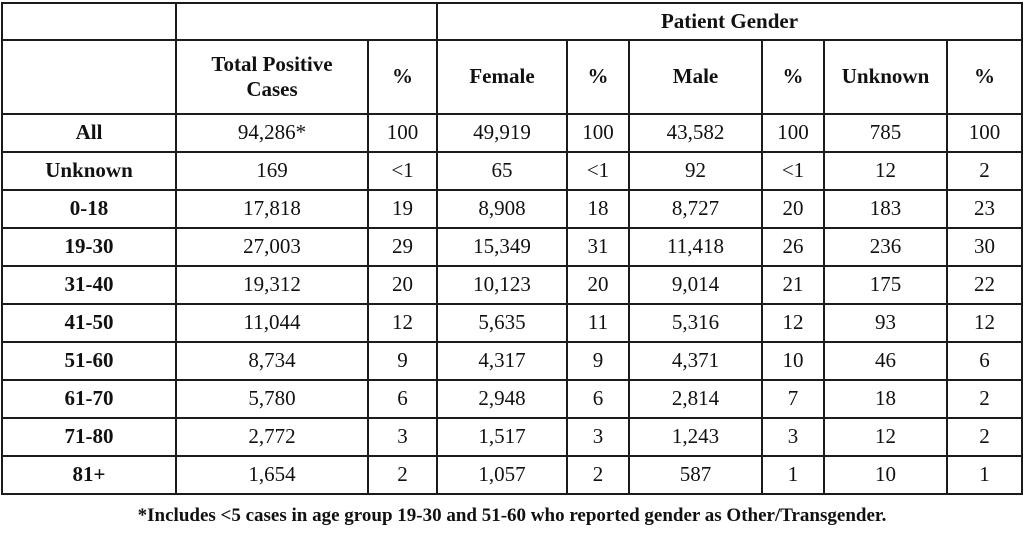 The image size is (1024, 557). What do you see at coordinates (402, 133) in the screenshot?
I see `cell-total-pct: 100` at bounding box center [402, 133].